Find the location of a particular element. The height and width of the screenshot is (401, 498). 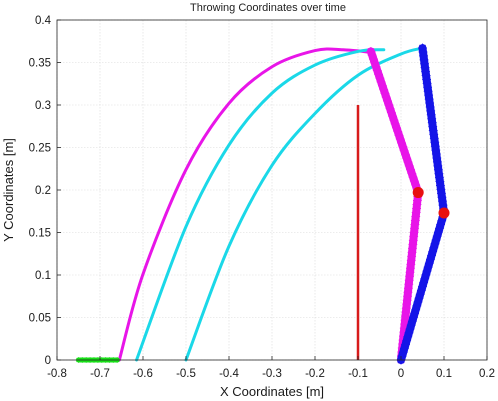

x-tick-label: 0.1 is located at coordinates (444, 374).